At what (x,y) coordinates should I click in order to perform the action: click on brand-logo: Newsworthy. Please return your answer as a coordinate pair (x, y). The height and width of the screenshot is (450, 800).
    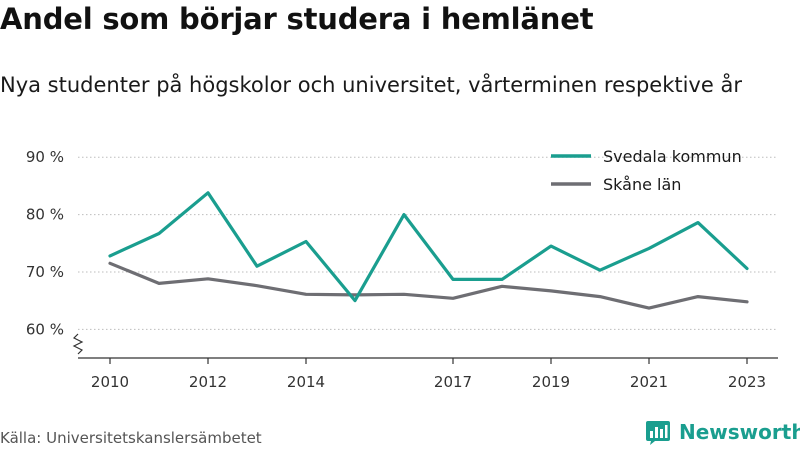
    Looking at the image, I should click on (722, 432).